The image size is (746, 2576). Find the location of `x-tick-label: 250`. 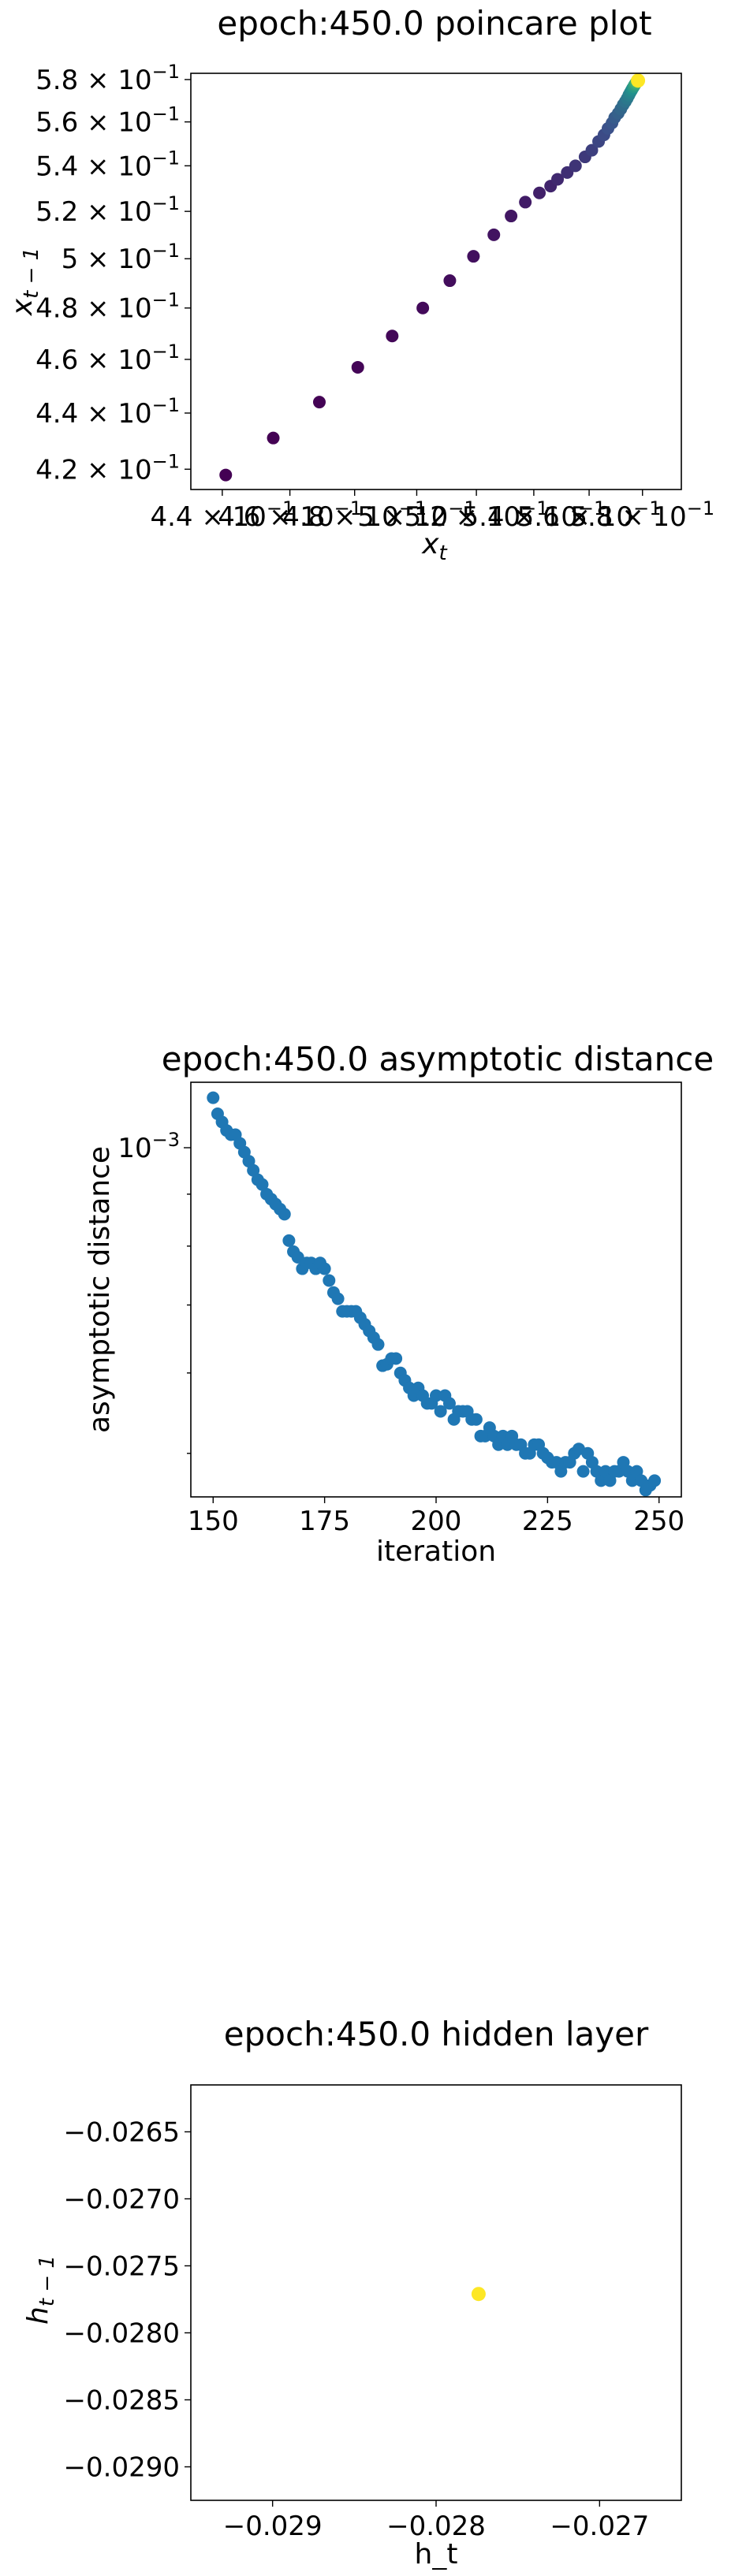

x-tick-label: 250 is located at coordinates (658, 1521).